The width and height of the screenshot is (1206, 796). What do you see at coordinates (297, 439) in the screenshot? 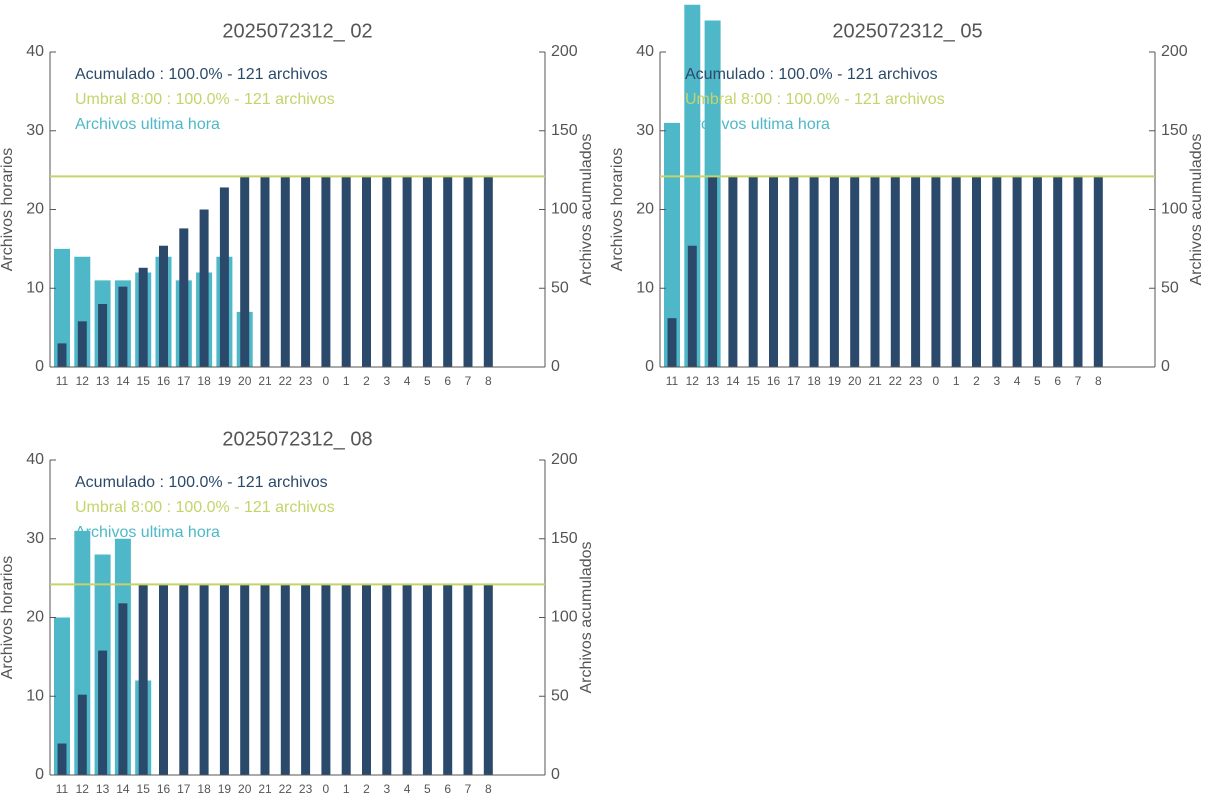
I see `chart-title: 2025072312_ 08` at bounding box center [297, 439].